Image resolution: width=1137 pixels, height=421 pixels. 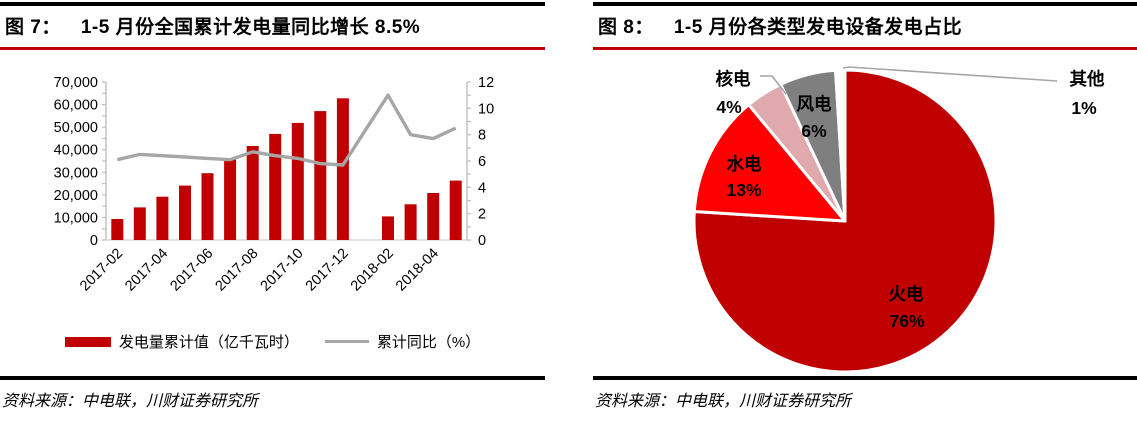 I want to click on pie-label-nuclear: 核电, so click(x=733, y=79).